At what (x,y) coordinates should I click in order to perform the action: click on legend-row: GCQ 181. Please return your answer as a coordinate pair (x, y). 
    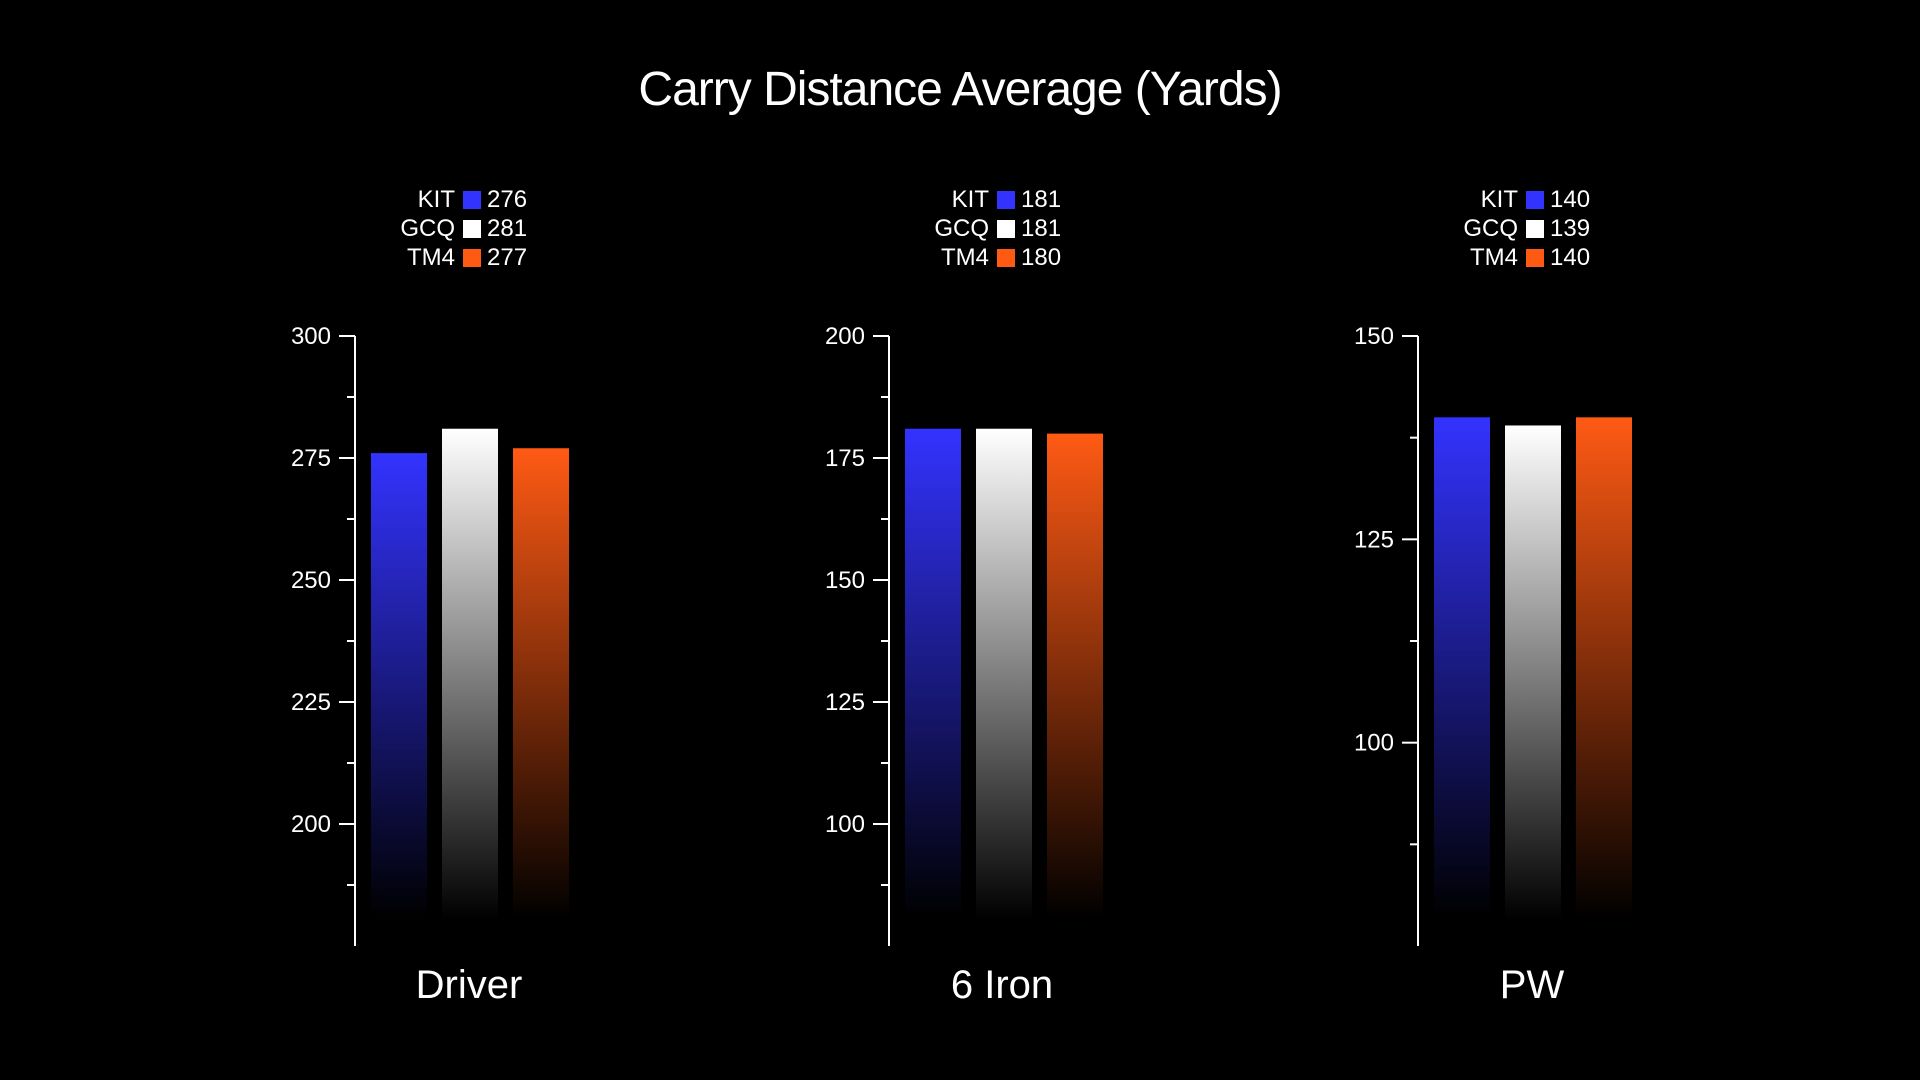
    Looking at the image, I should click on (990, 228).